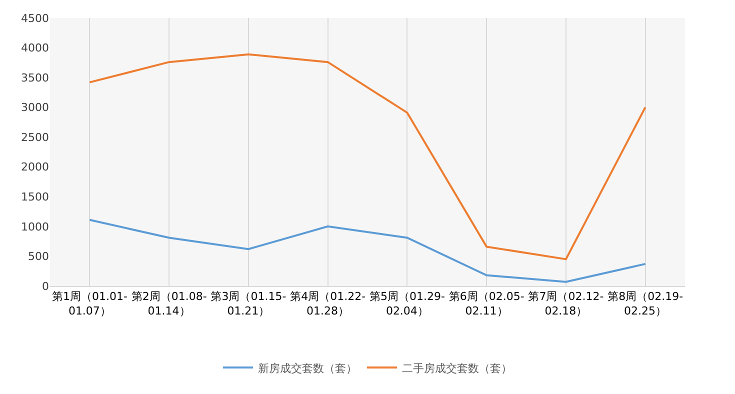 The height and width of the screenshot is (394, 735). Describe the element at coordinates (35, 227) in the screenshot. I see `y-tick-label: 1000` at that location.